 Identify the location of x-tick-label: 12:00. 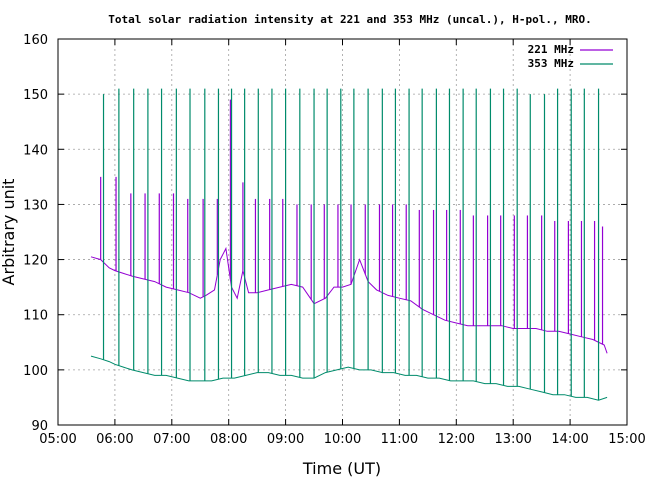
(456, 439).